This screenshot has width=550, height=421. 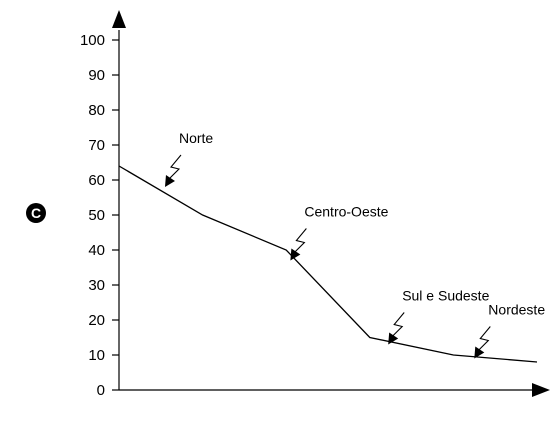 What do you see at coordinates (119, 19) in the screenshot?
I see `y-axis-arrow-icon` at bounding box center [119, 19].